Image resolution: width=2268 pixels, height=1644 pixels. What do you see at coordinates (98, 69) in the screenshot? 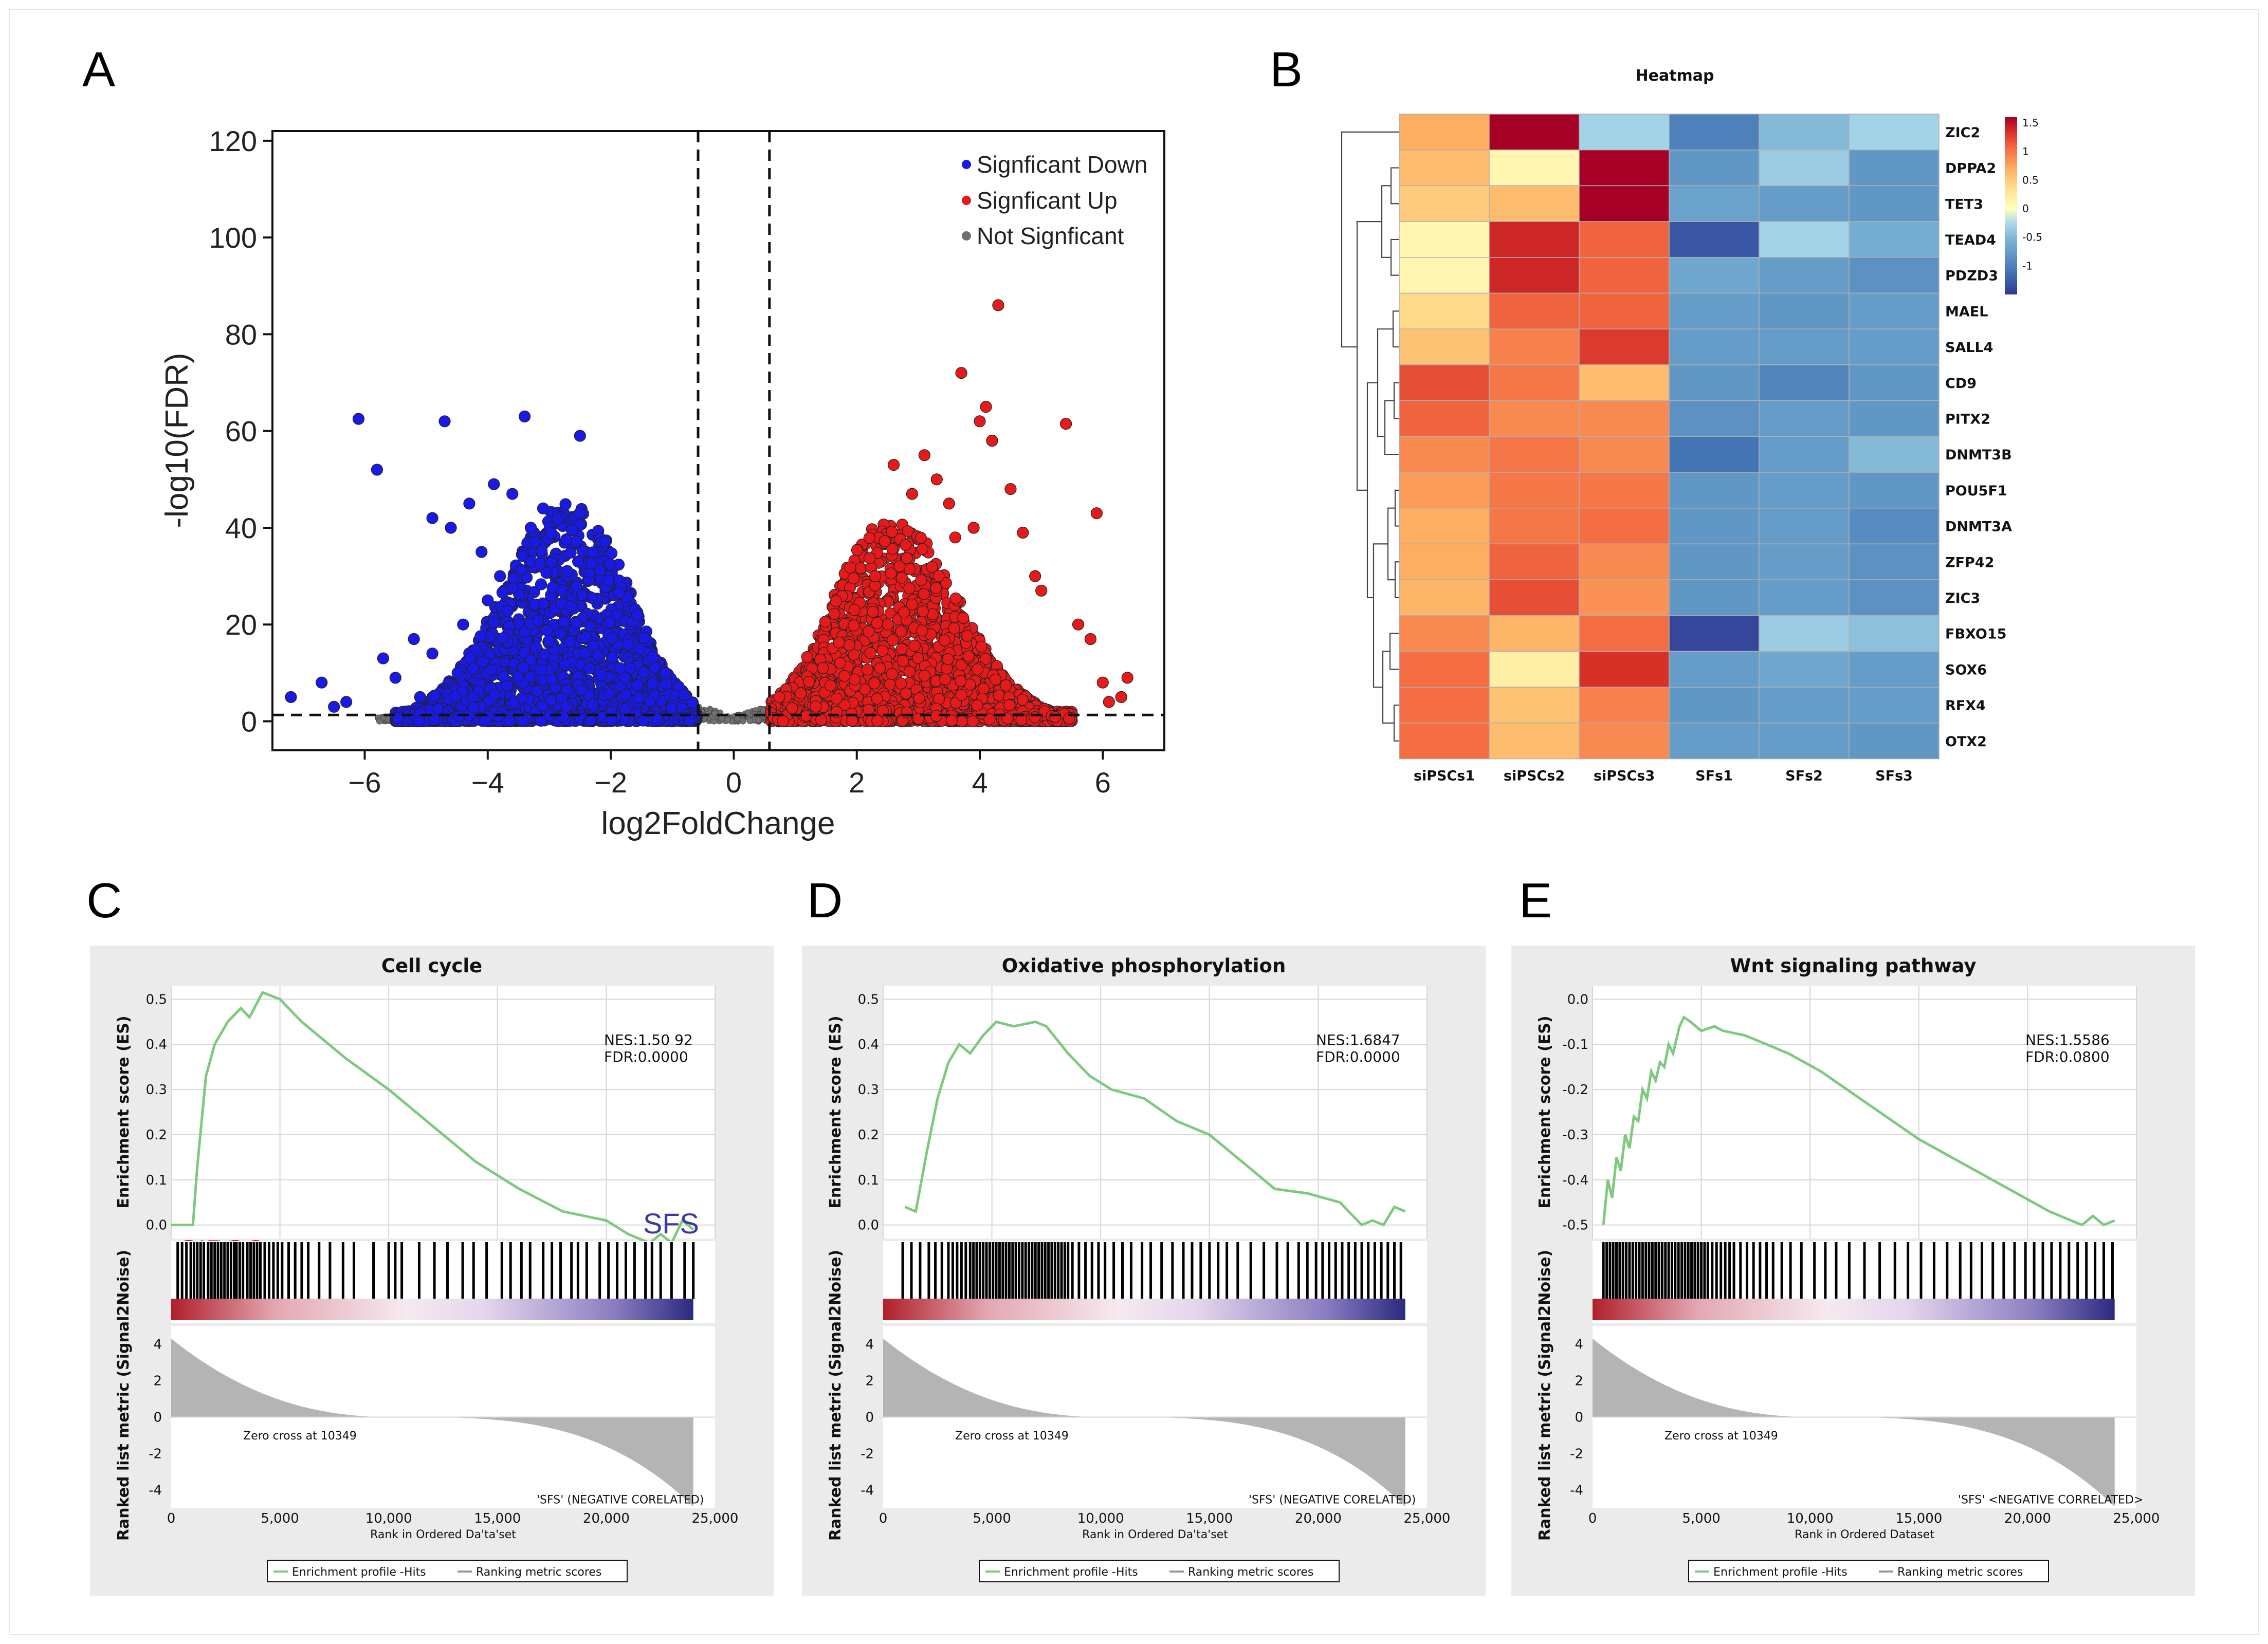
I see `panel-letter-a: A` at bounding box center [98, 69].